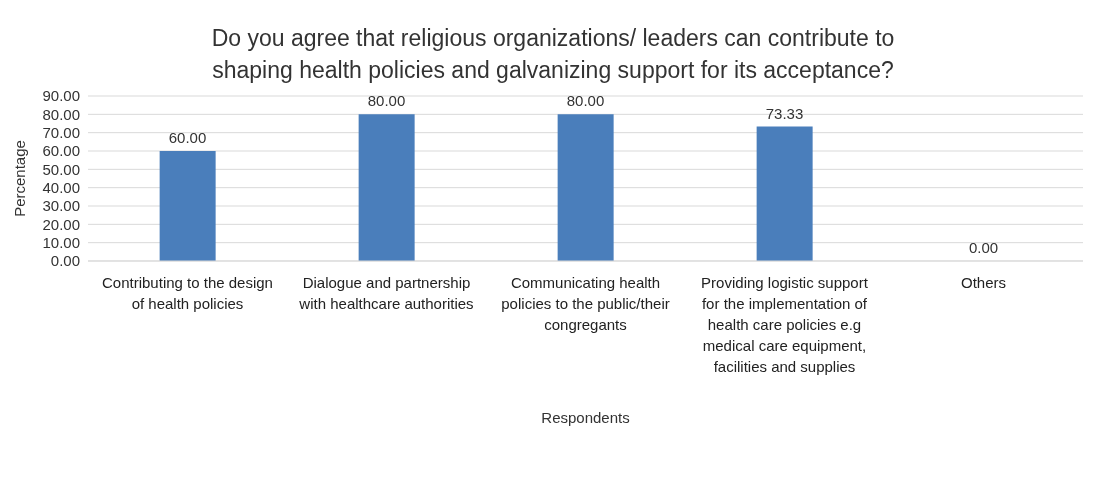  What do you see at coordinates (61, 169) in the screenshot?
I see `y-tick-label: 50.00` at bounding box center [61, 169].